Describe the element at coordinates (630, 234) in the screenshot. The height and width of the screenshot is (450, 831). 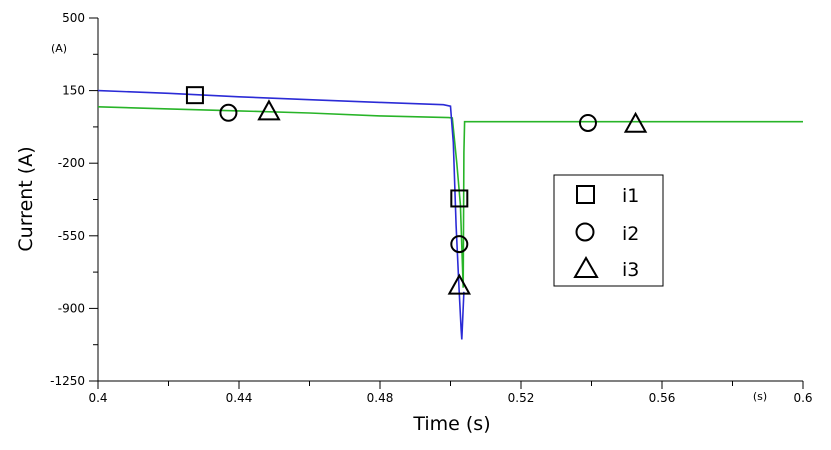
I see `legend-label-i2: i2` at that location.